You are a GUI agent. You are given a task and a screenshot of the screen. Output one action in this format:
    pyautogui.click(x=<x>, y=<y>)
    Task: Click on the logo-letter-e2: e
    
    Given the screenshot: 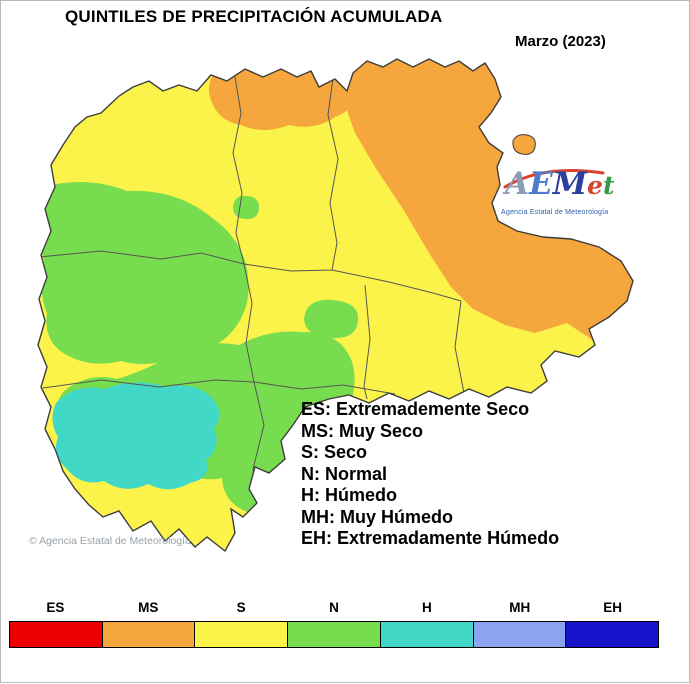 What is the action you would take?
    pyautogui.click(x=595, y=185)
    